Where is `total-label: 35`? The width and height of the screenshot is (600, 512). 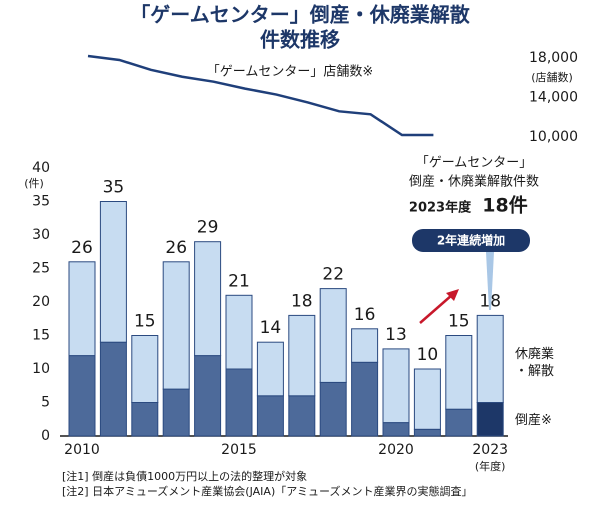 total-label: 35 is located at coordinates (114, 188).